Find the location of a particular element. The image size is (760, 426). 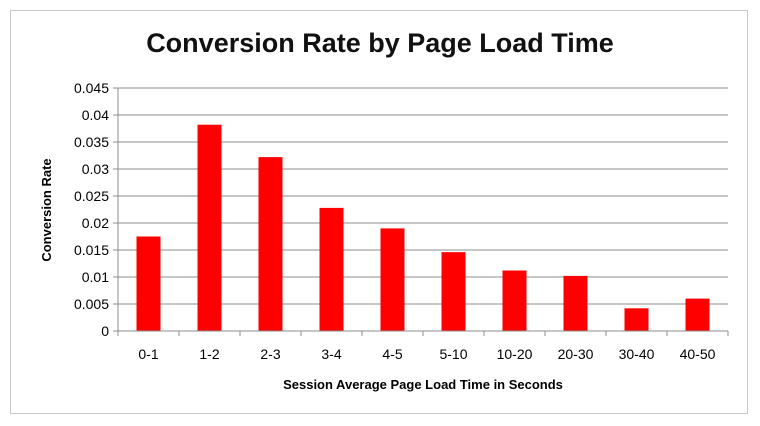

x-tick-label: 40-50 is located at coordinates (698, 354).